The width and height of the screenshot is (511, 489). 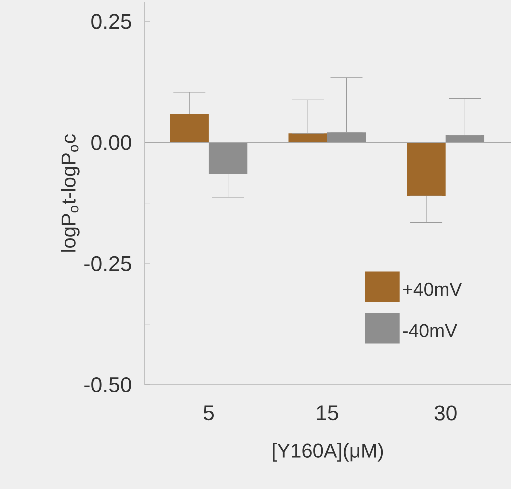 I want to click on y-tick-label: 0.25, so click(x=112, y=22).